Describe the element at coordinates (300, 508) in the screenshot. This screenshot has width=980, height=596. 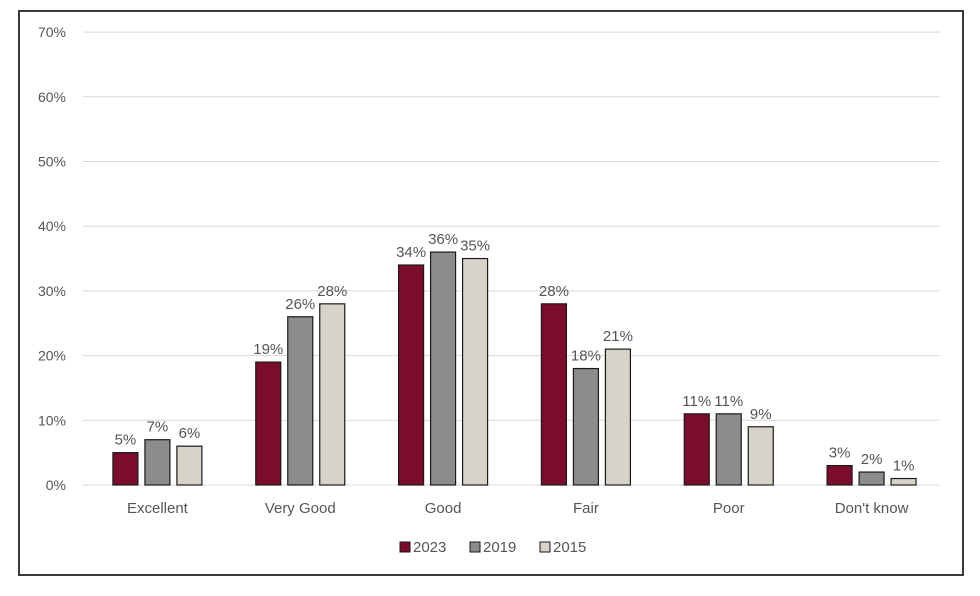
I see `category-label: Very Good` at that location.